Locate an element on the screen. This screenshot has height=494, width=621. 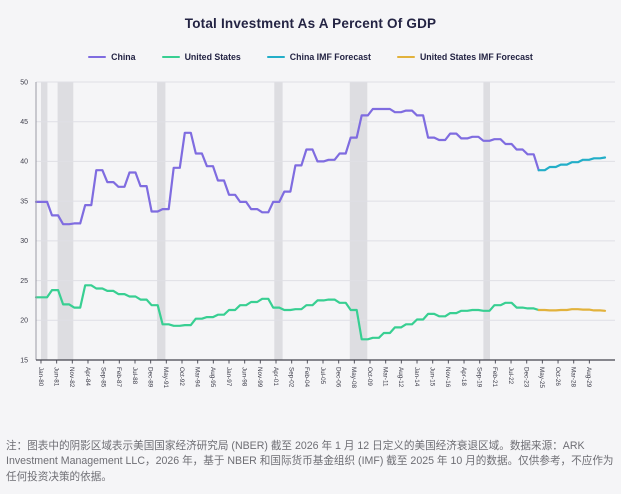
x-axis-tick-label: Aug-95 is located at coordinates (212, 377).